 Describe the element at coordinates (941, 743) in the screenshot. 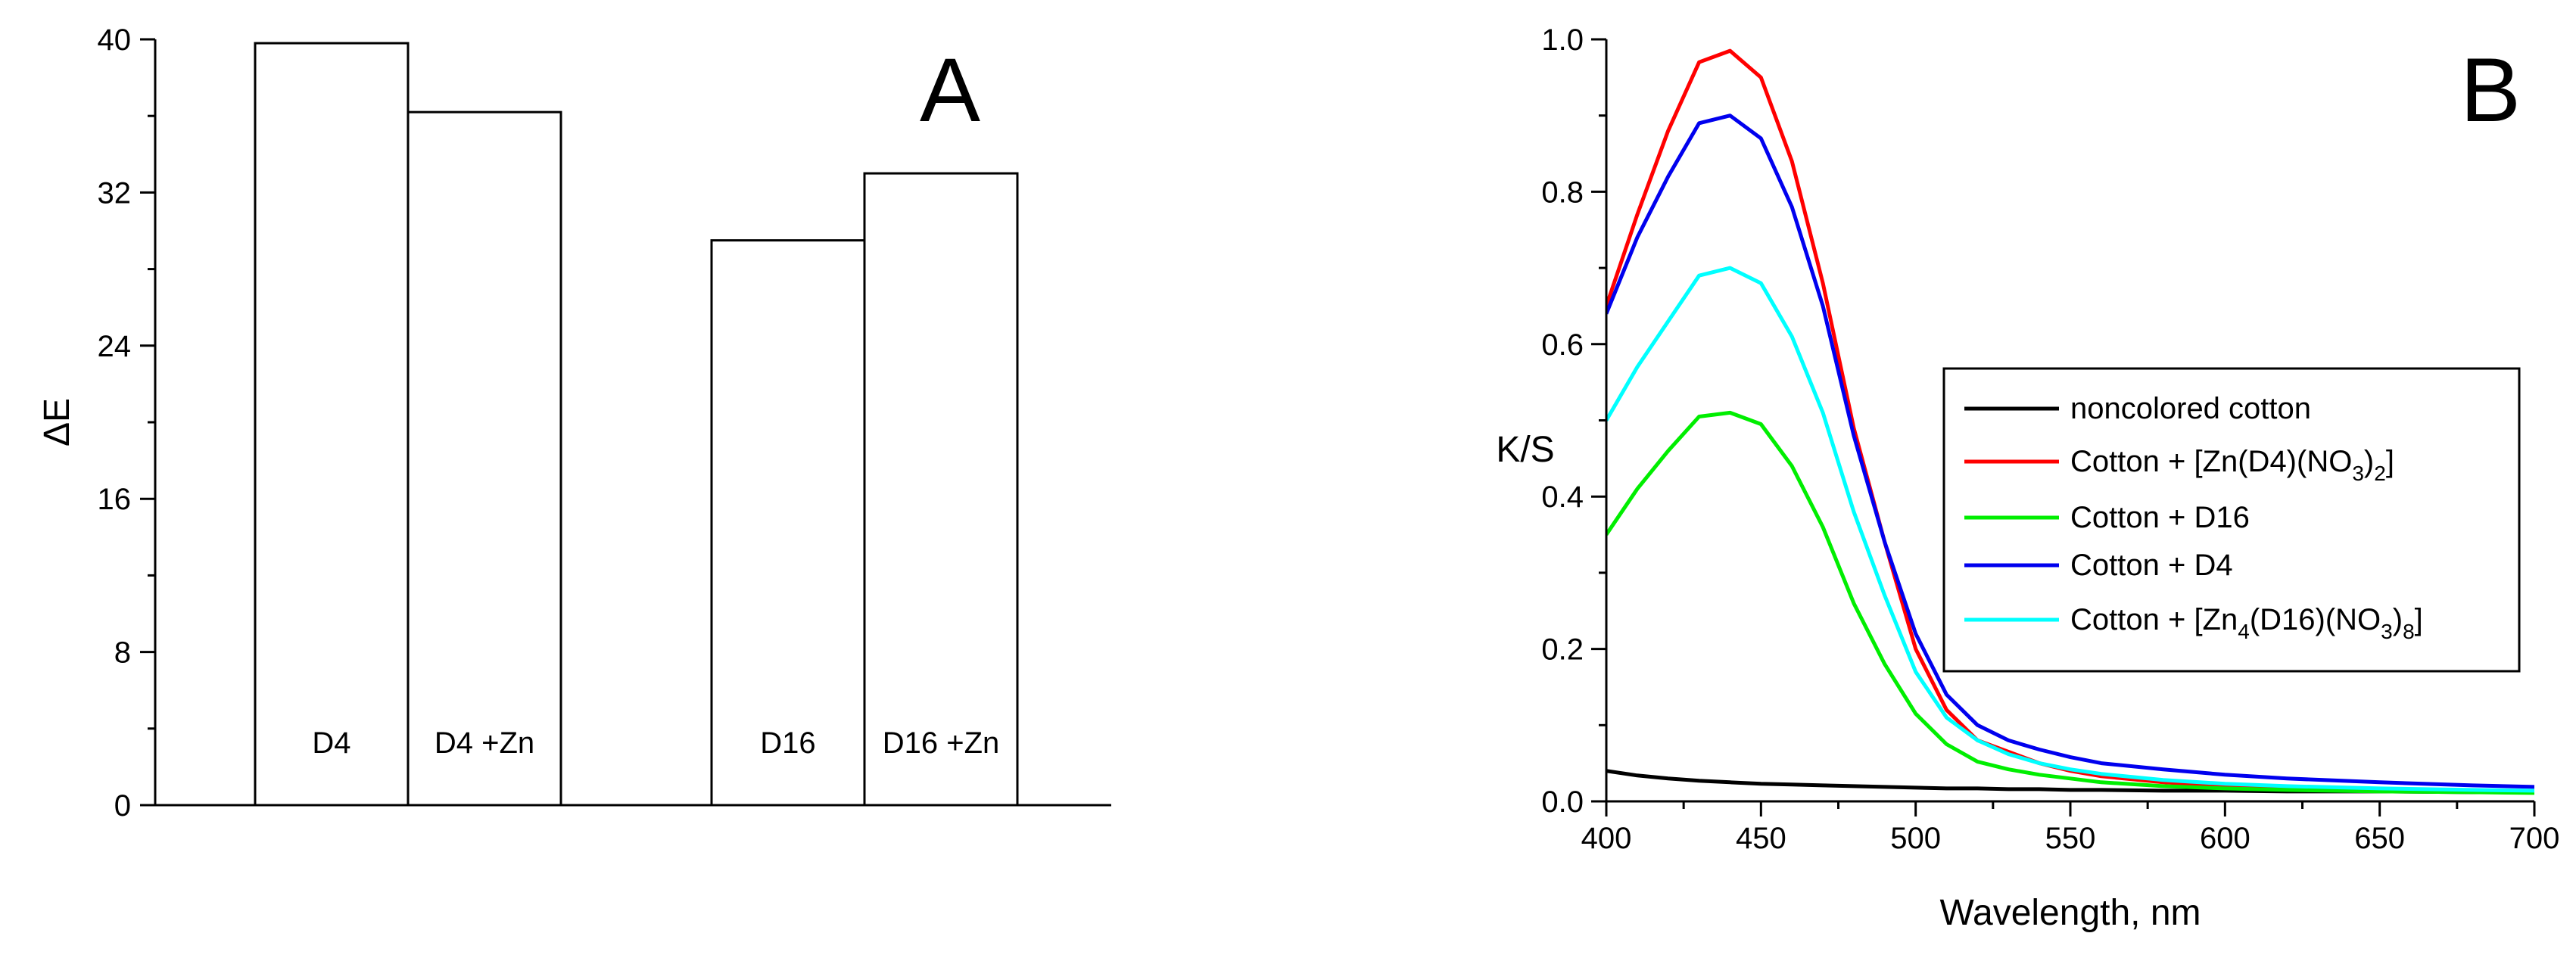

I see `bar-label-3: D16 +Zn` at that location.